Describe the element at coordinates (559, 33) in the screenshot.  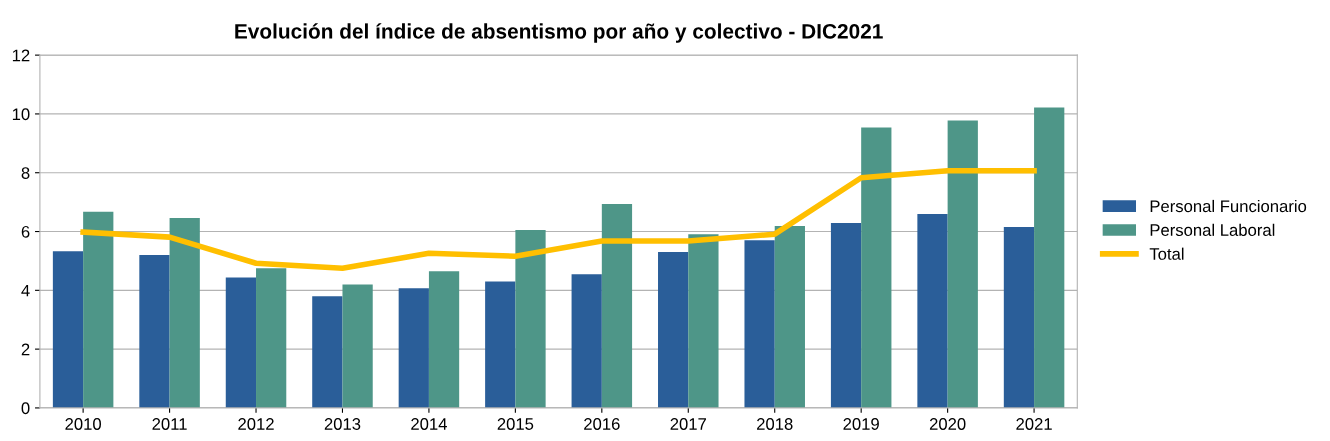
I see `chart-title: Evolución del índice de absentismo por año y colectivo - DIC2021` at that location.